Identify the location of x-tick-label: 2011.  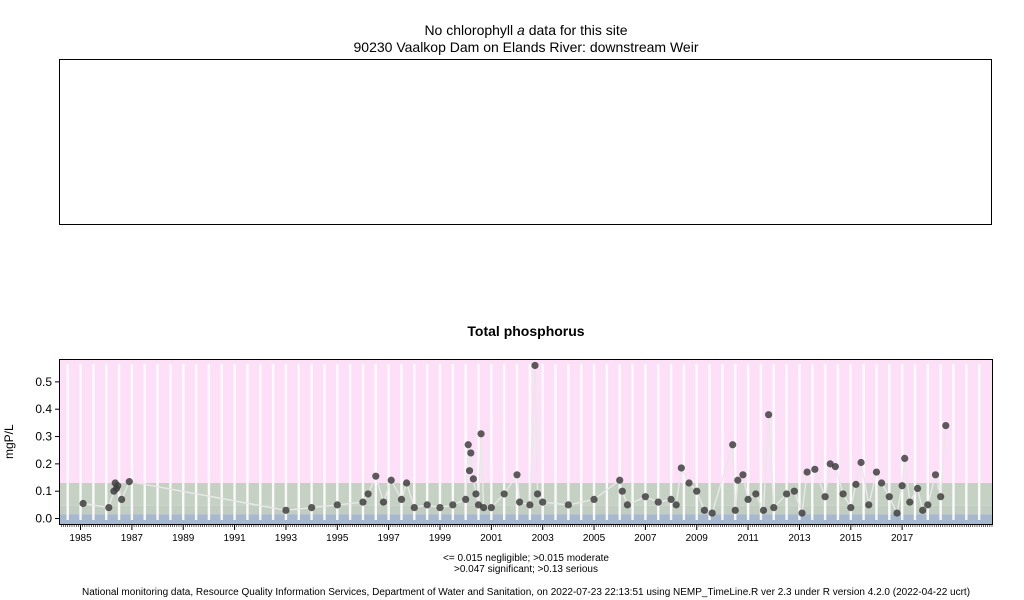
(748, 538).